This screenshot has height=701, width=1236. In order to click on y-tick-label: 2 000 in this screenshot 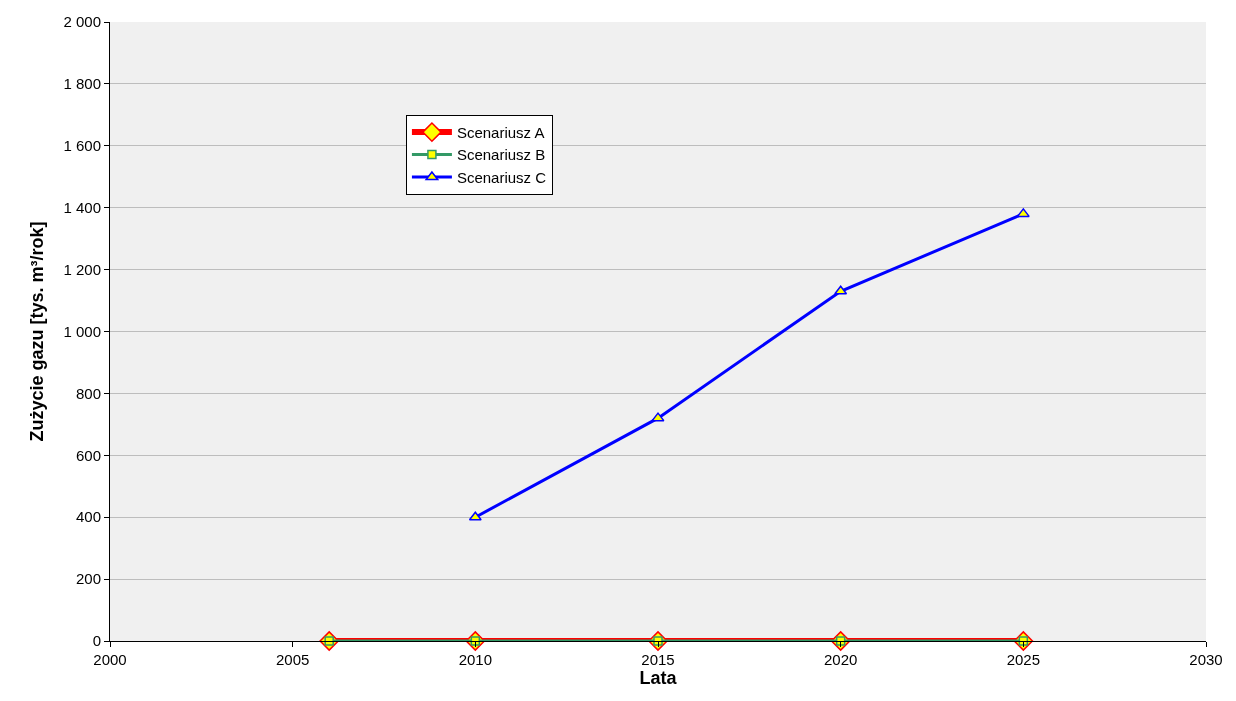, I will do `click(82, 22)`.